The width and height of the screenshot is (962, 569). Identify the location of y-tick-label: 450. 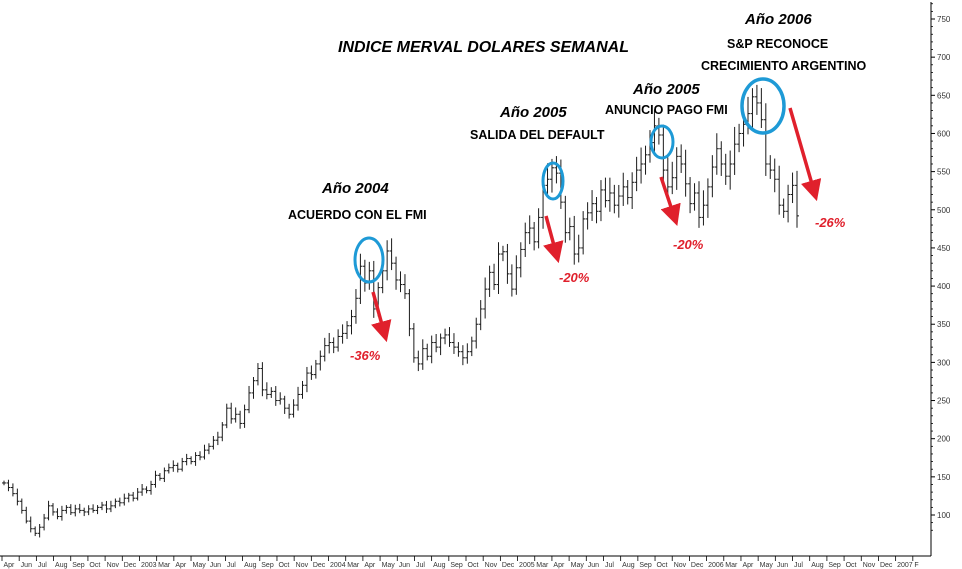
(944, 248).